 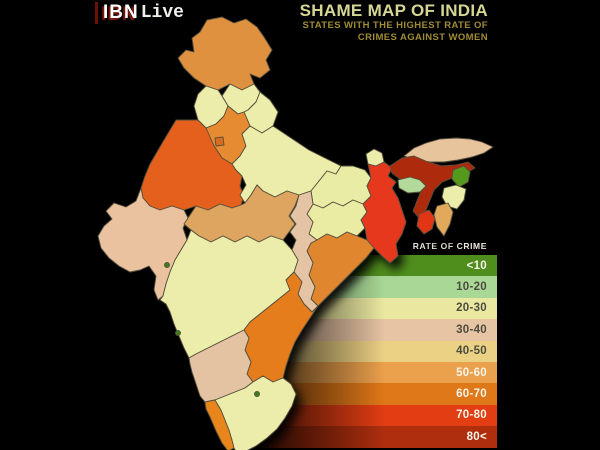 What do you see at coordinates (443, 219) in the screenshot?
I see `state-mizoram` at bounding box center [443, 219].